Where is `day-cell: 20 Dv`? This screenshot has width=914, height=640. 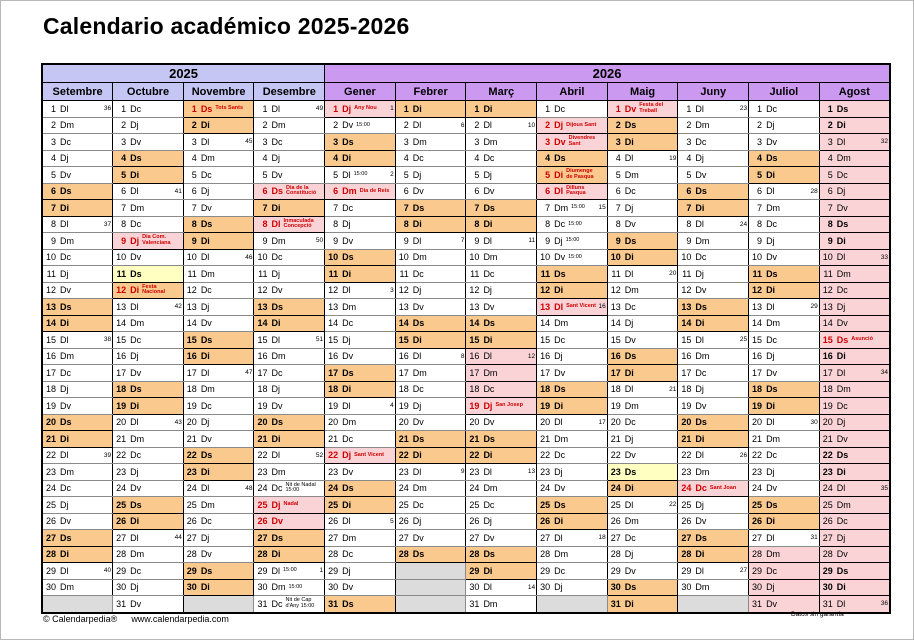
day-cell: 20 Dv is located at coordinates (501, 422).